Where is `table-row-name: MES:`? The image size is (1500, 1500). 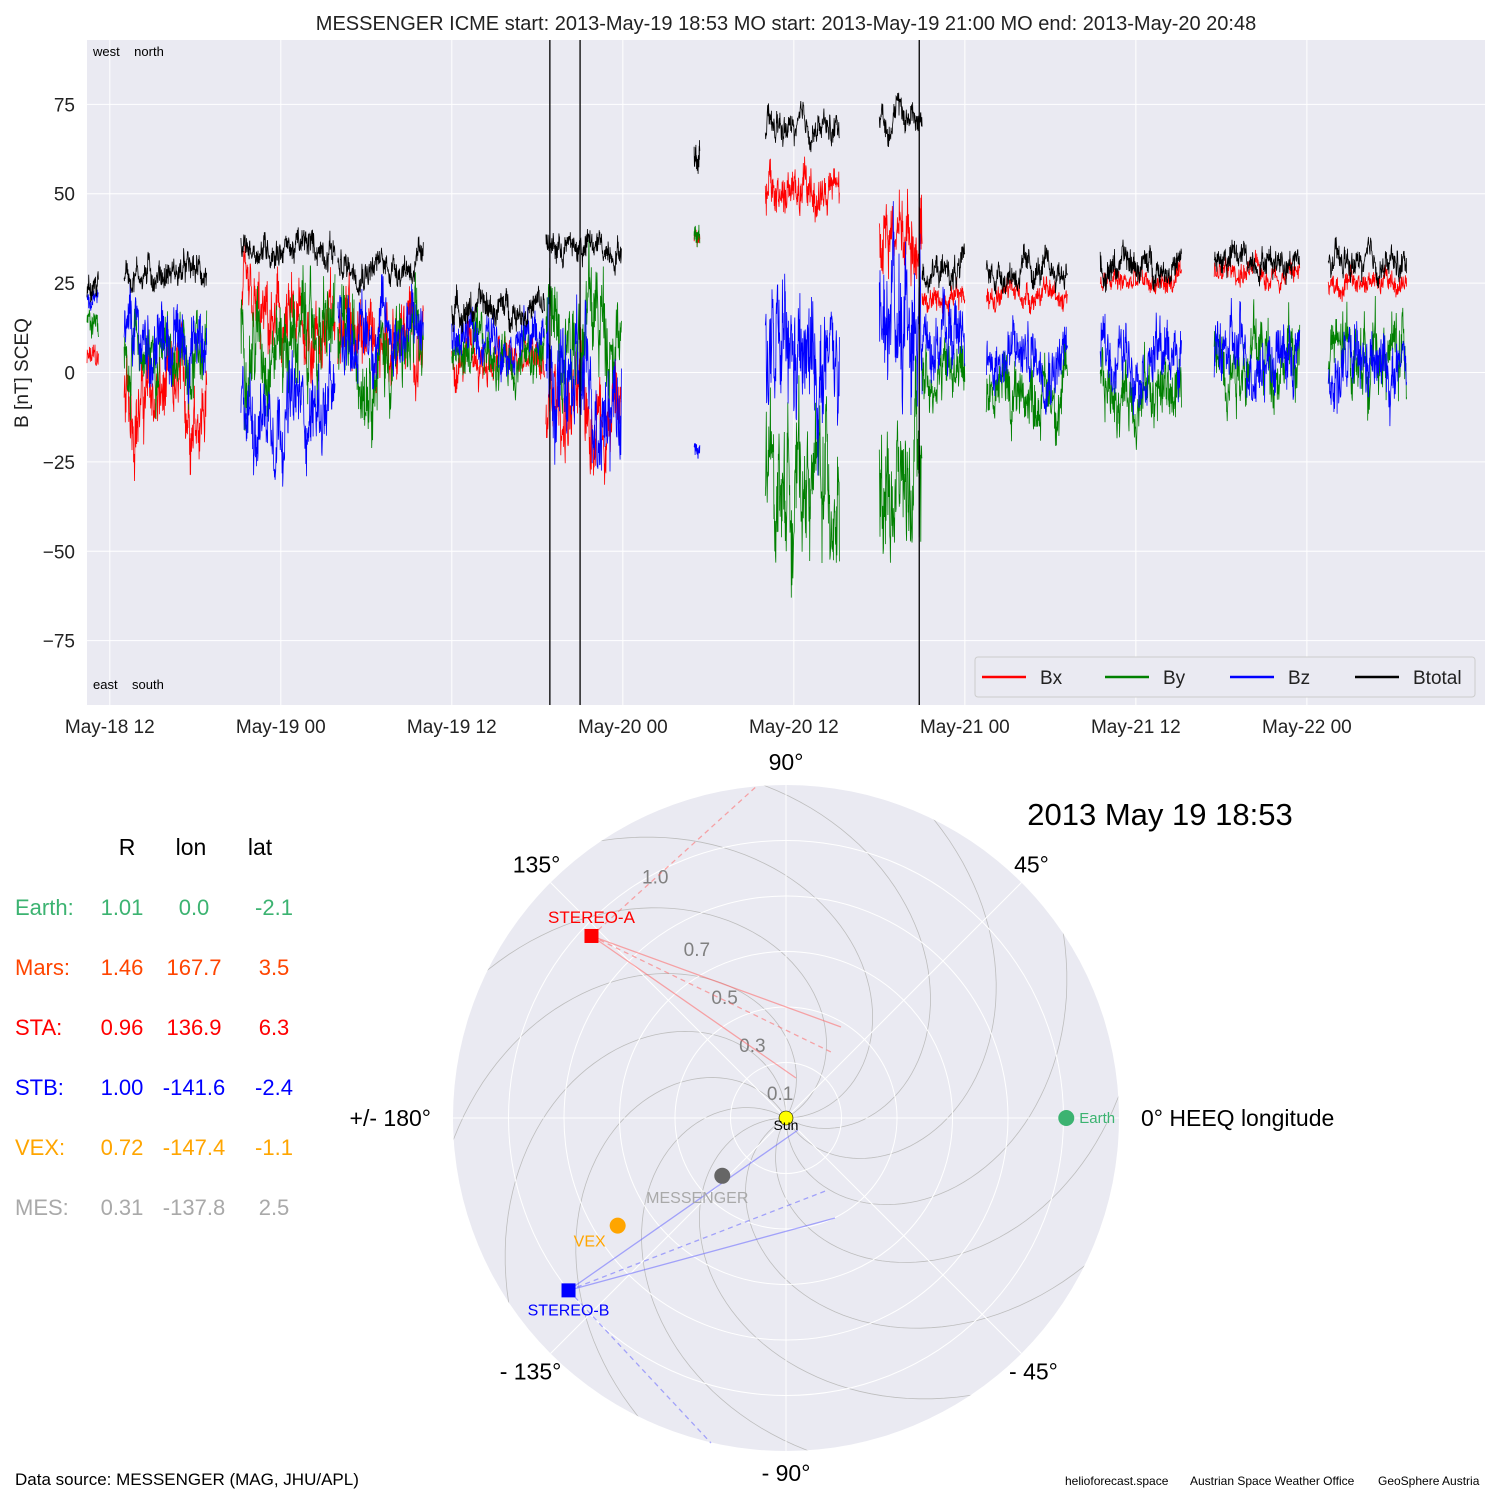
table-row-name: MES: is located at coordinates (42, 1207).